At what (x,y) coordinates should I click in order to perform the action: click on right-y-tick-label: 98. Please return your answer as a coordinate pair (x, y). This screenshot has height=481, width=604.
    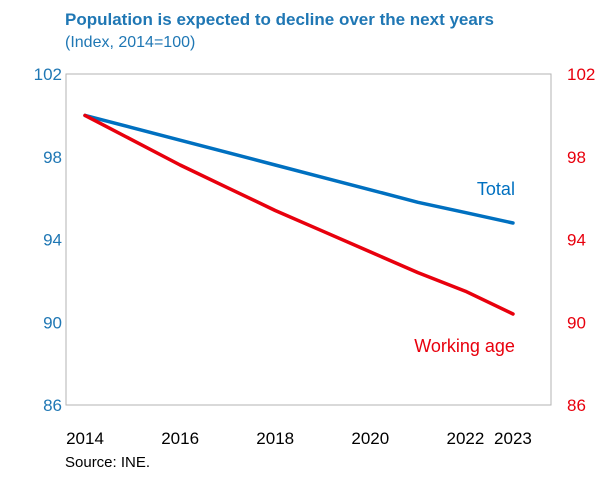
    Looking at the image, I should click on (576, 157).